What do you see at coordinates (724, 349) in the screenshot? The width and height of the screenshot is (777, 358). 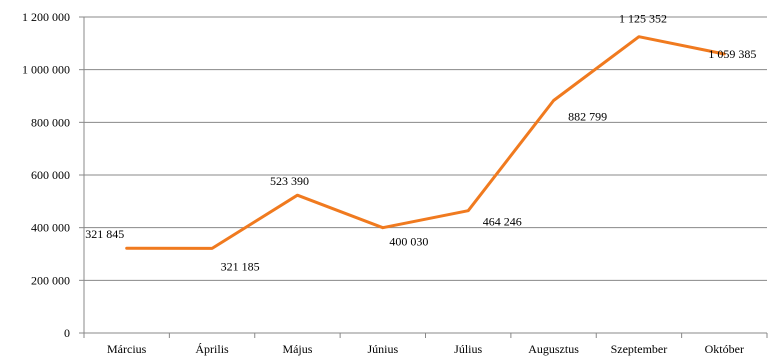 I see `x-tick-label: Október` at bounding box center [724, 349].